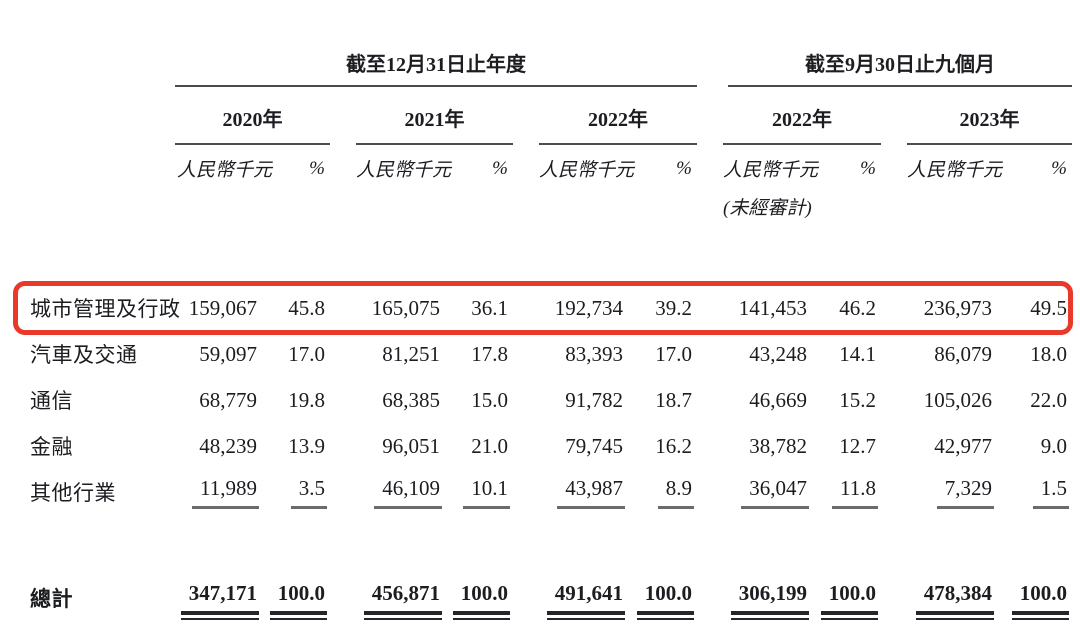 The width and height of the screenshot is (1080, 644). I want to click on period-header-annual-label: 截至12月31日止年度, so click(436, 67).